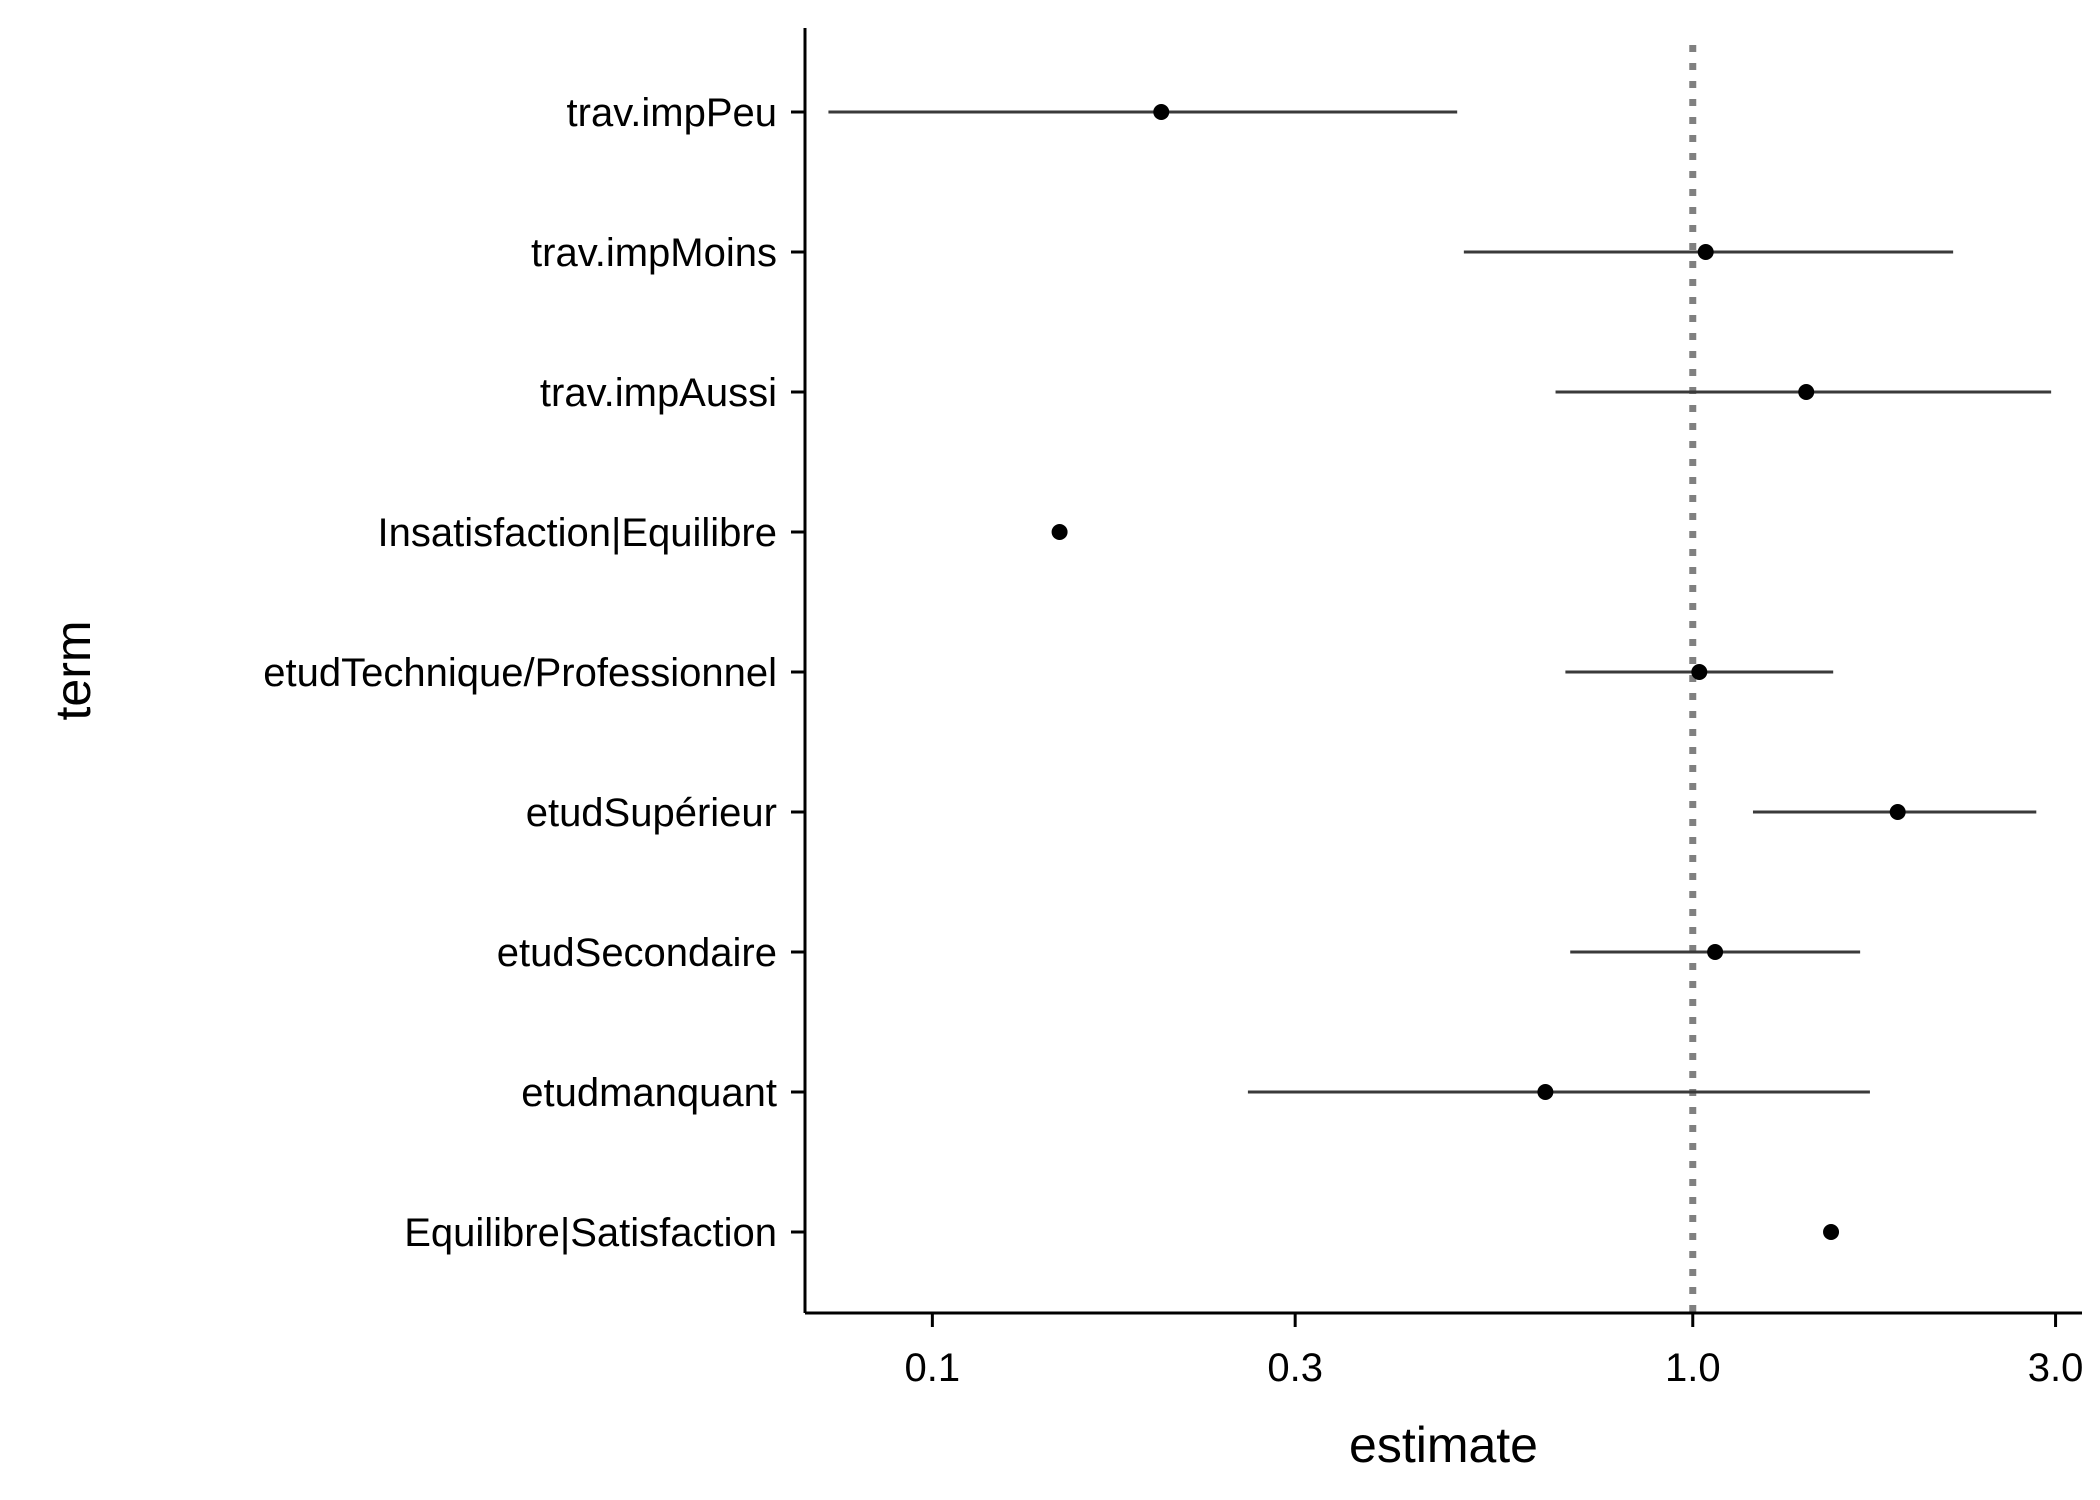 This screenshot has height=1500, width=2100. I want to click on y-tick-label: trav.impAussi, so click(658, 393).